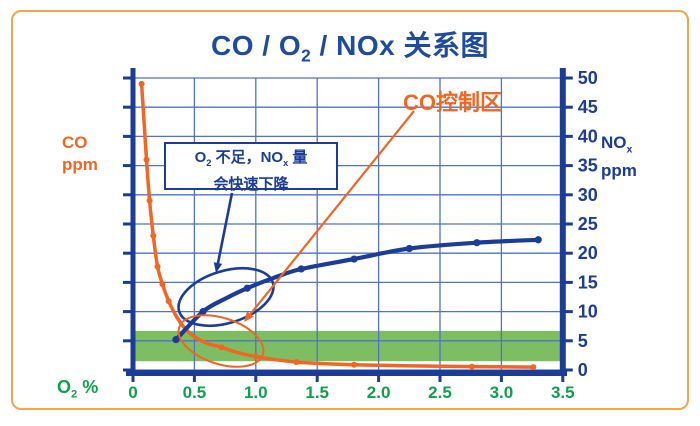 This screenshot has width=700, height=426. Describe the element at coordinates (249, 316) in the screenshot. I see `co-control-pointer-line-head` at that location.